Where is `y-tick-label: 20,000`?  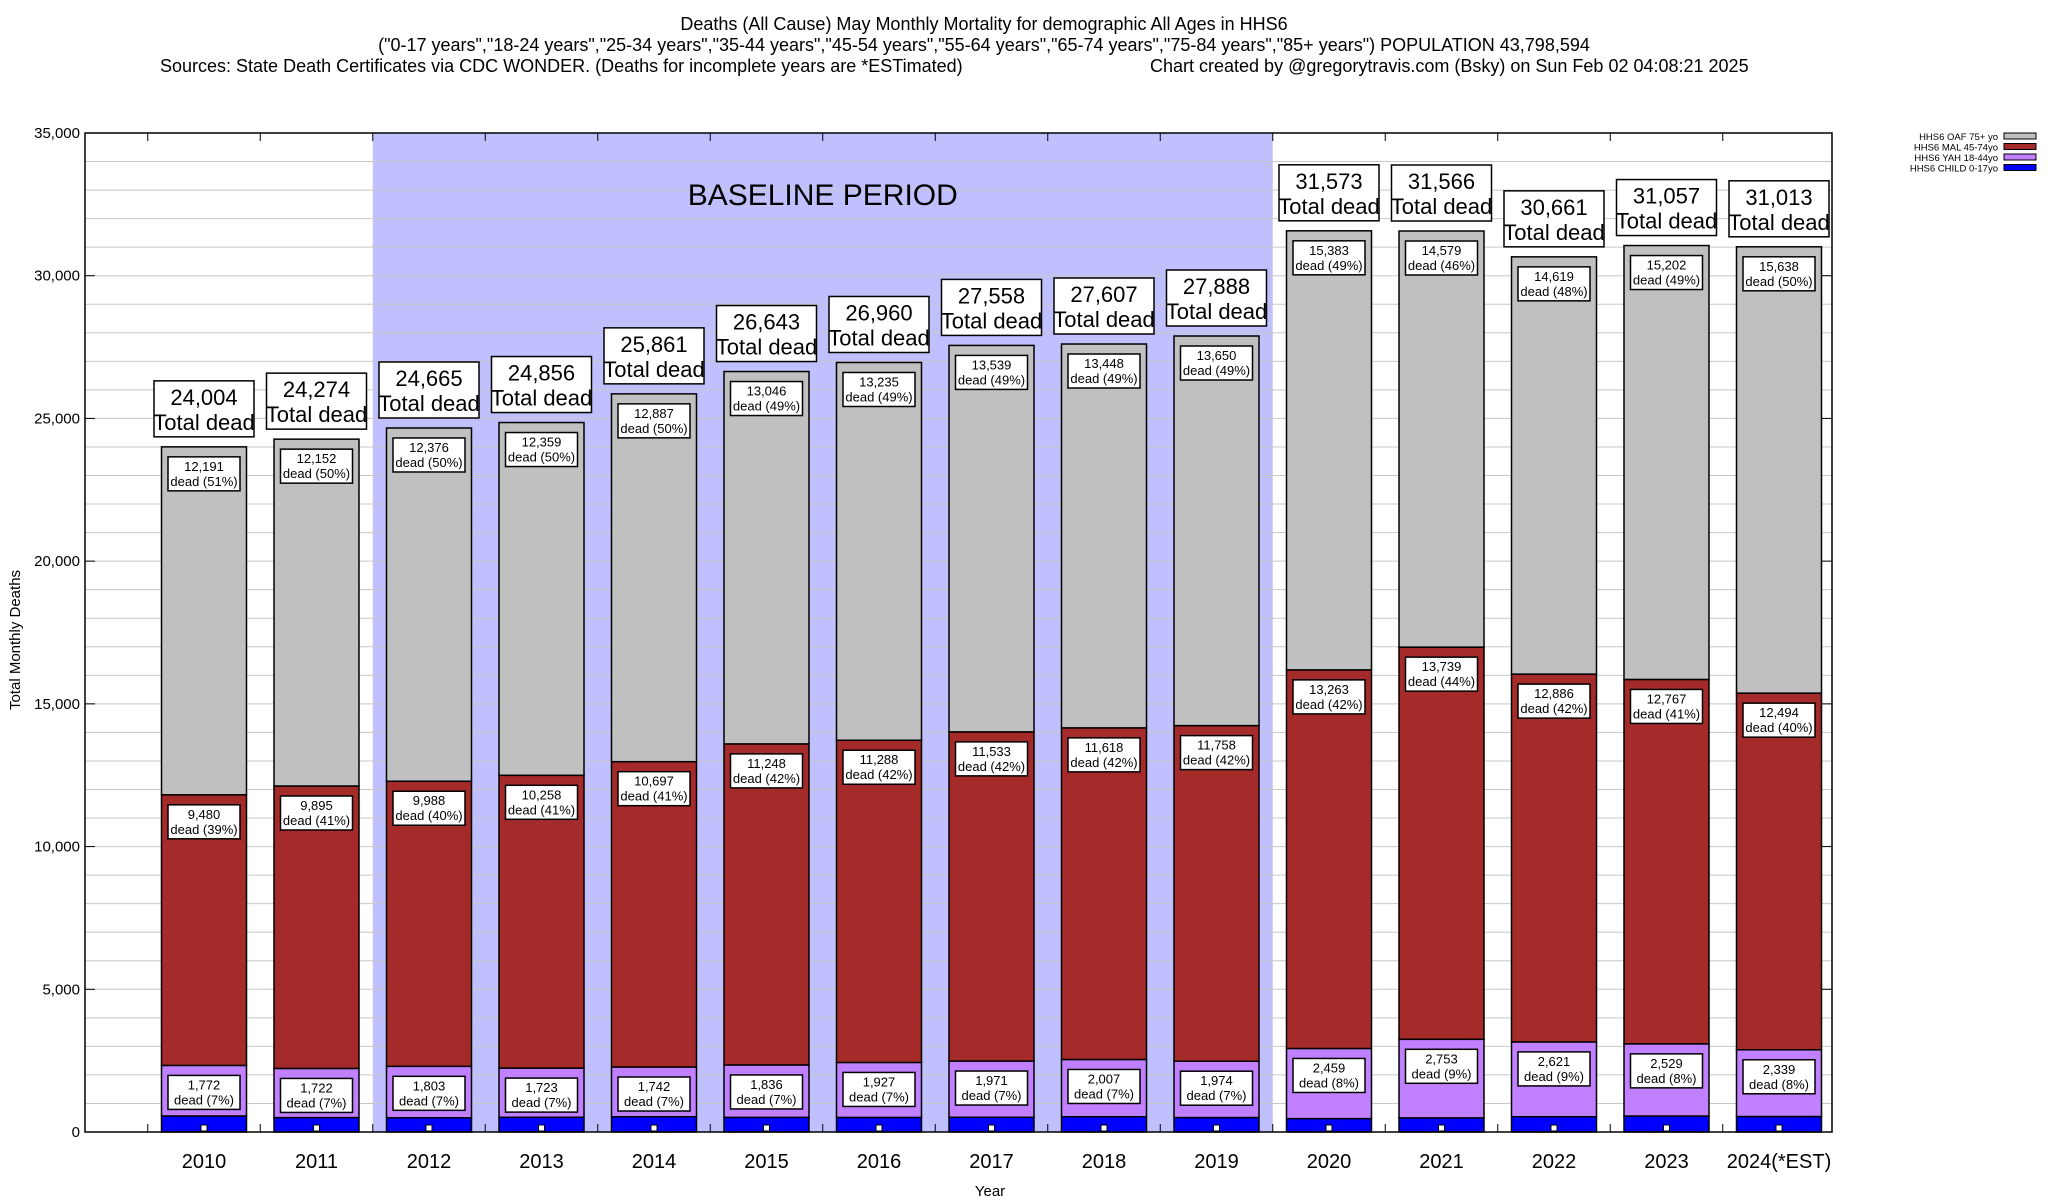 y-tick-label: 20,000 is located at coordinates (57, 561).